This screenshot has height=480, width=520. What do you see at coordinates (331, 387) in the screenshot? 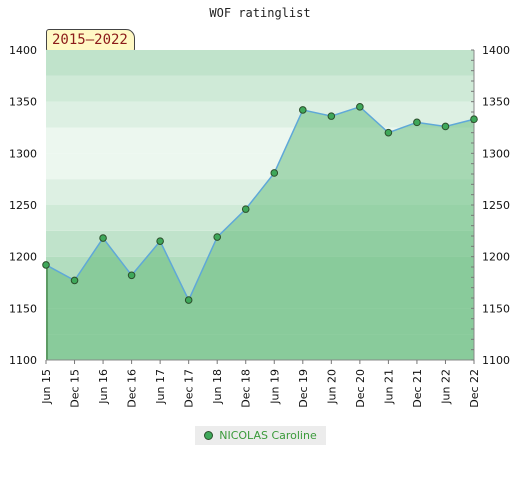
I see `x-tick-label: Jun 20` at bounding box center [331, 387].